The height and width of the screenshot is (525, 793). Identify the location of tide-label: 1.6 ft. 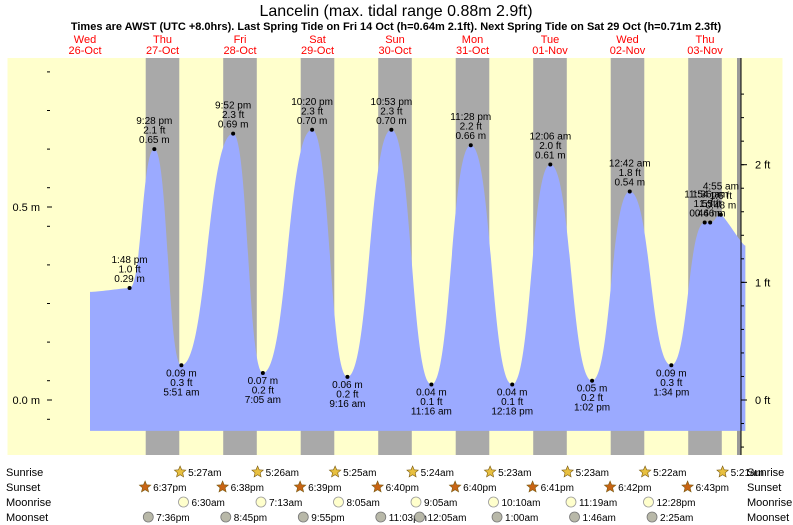
(721, 196).